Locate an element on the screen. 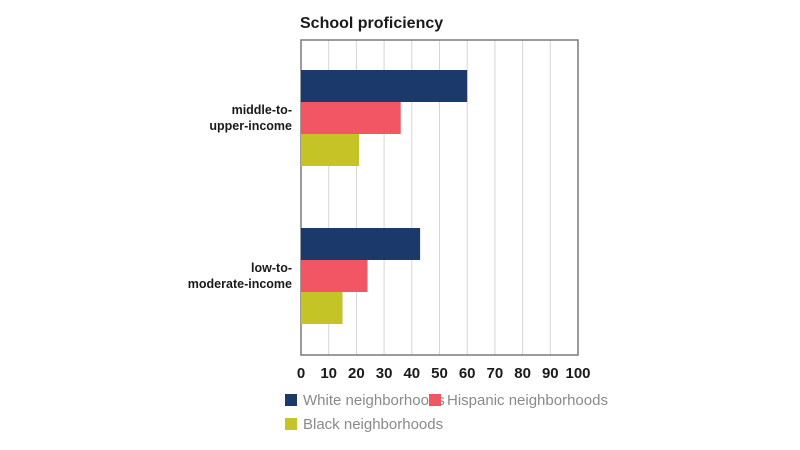 The height and width of the screenshot is (450, 800). x-tick-label-90: 90 is located at coordinates (550, 373).